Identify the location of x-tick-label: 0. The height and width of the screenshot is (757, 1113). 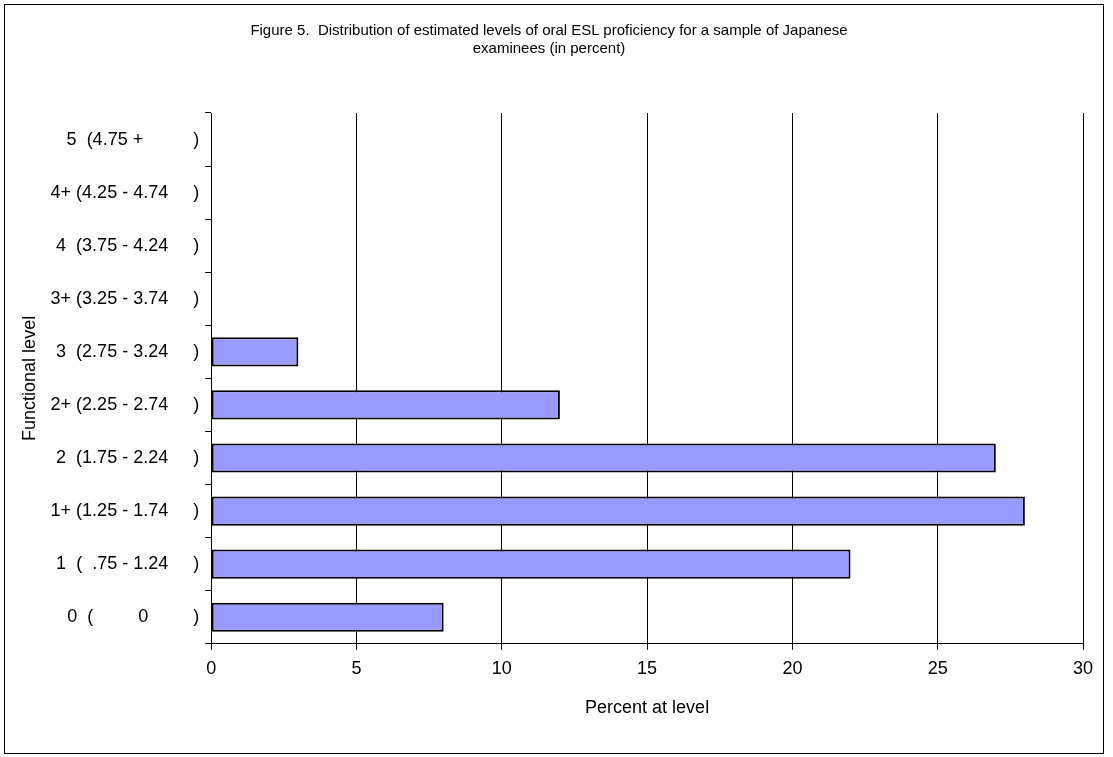
(211, 667).